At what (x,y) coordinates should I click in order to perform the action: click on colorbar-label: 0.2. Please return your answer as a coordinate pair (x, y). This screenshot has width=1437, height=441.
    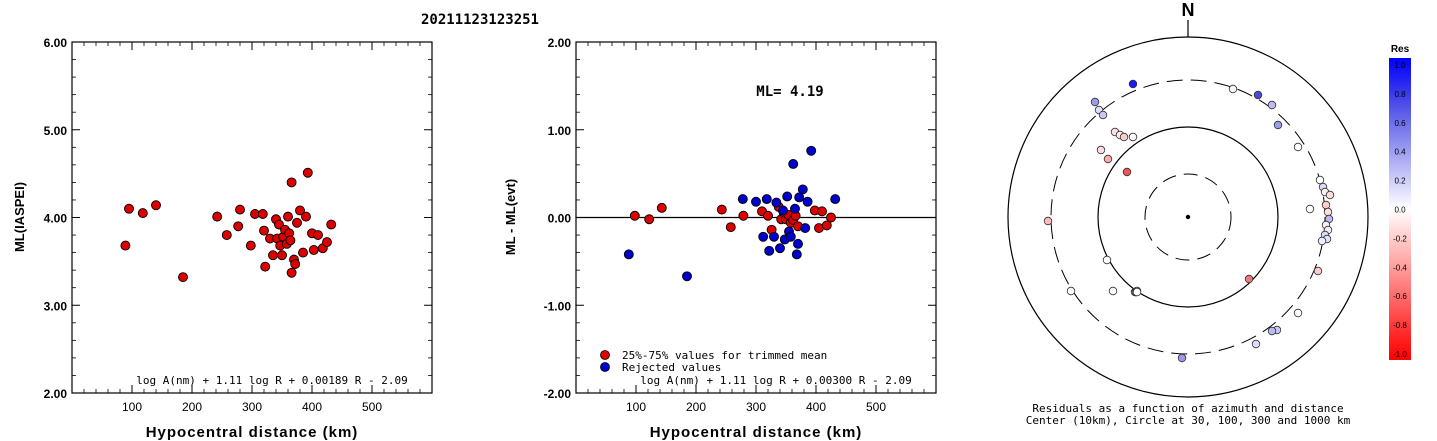
    Looking at the image, I should click on (1400, 181).